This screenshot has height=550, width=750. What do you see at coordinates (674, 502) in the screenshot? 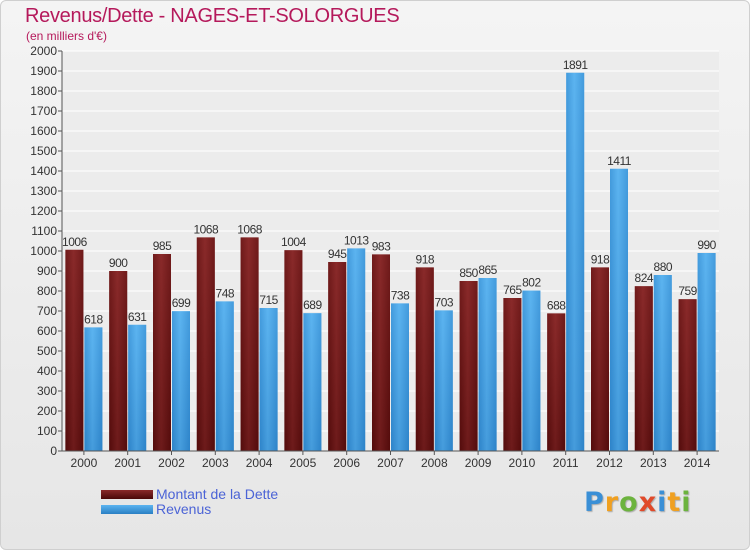
I see `logo-letter: t` at bounding box center [674, 502].